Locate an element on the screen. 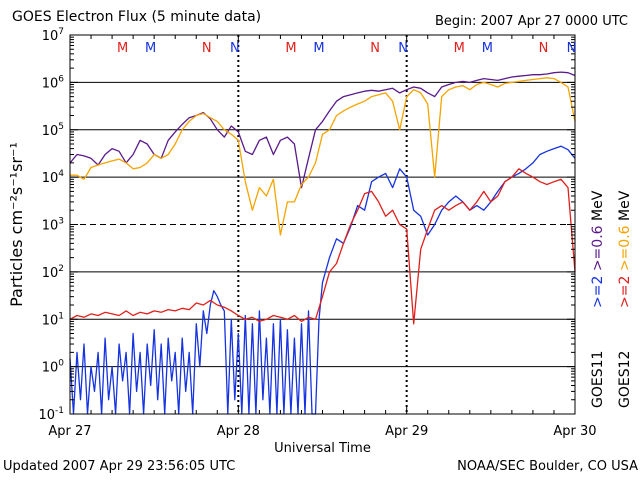 This screenshot has width=640, height=480. begin-date: Begin: 2007 Apr 27 0000 UTC is located at coordinates (531, 21).